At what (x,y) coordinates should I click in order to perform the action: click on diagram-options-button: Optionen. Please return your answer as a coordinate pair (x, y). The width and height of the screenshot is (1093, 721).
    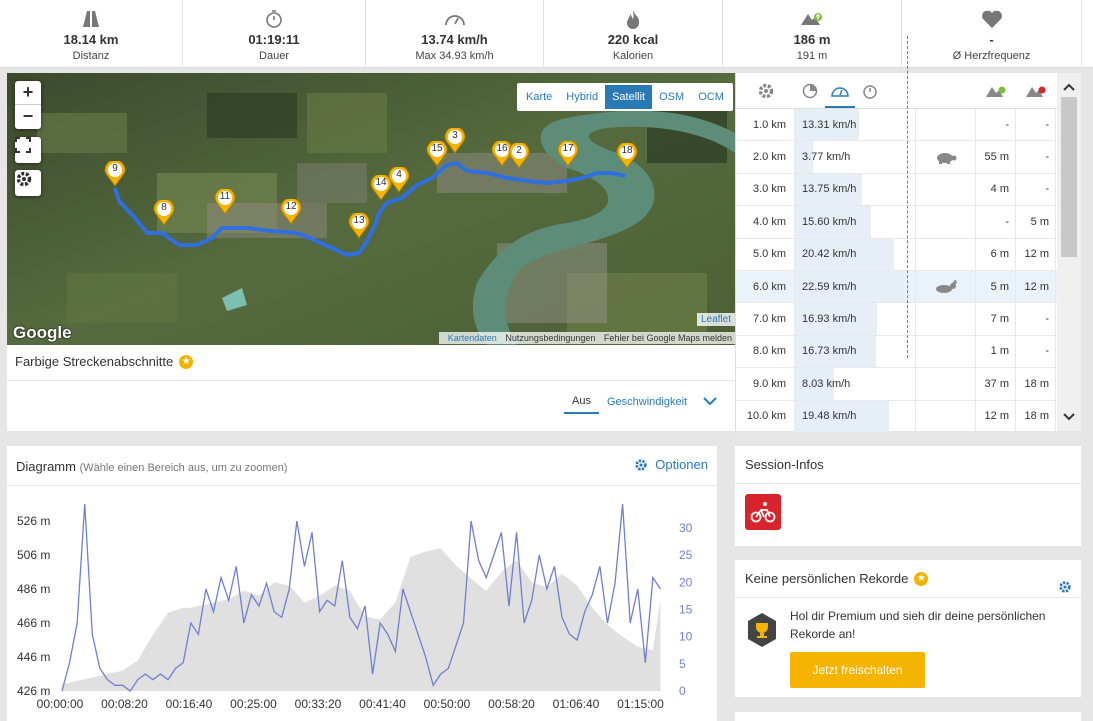
    Looking at the image, I should click on (671, 464).